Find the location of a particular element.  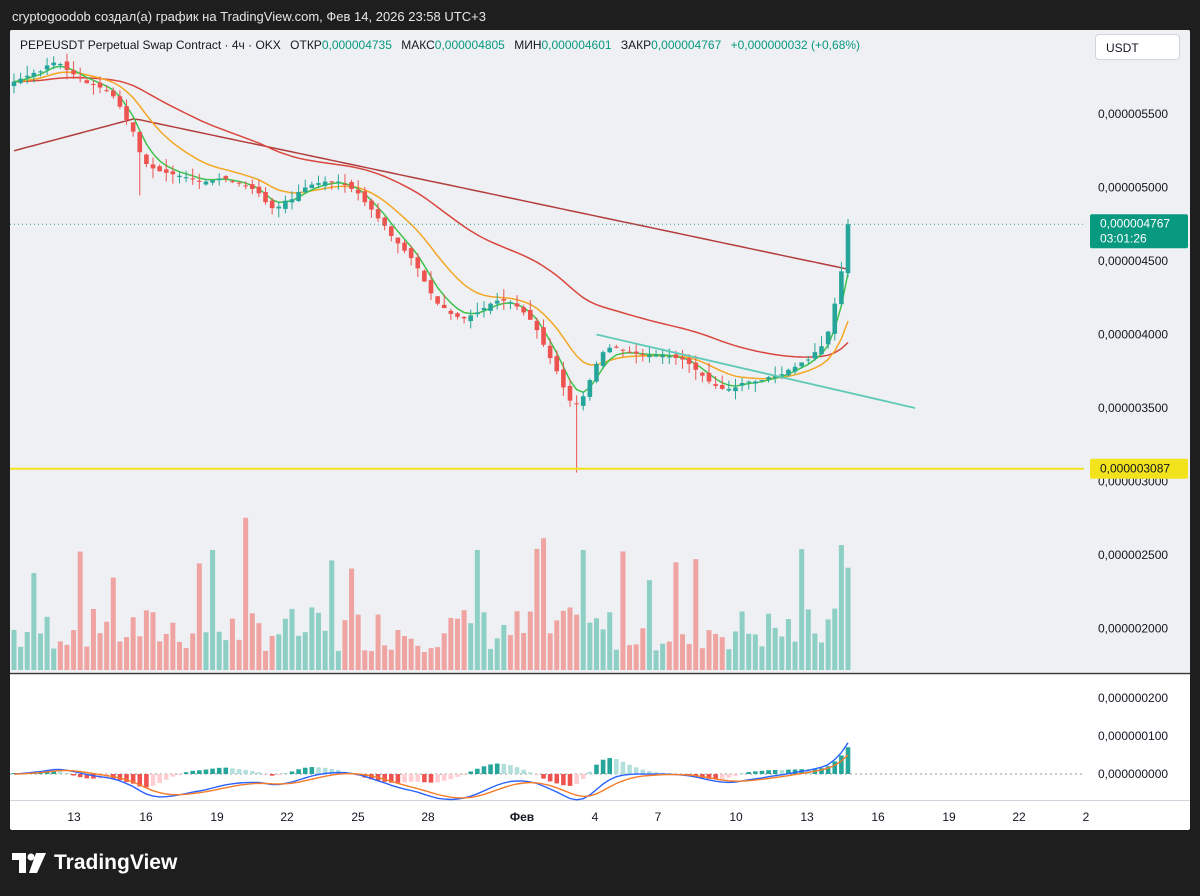

macd-tick-label: 0,000000100 is located at coordinates (1133, 736).